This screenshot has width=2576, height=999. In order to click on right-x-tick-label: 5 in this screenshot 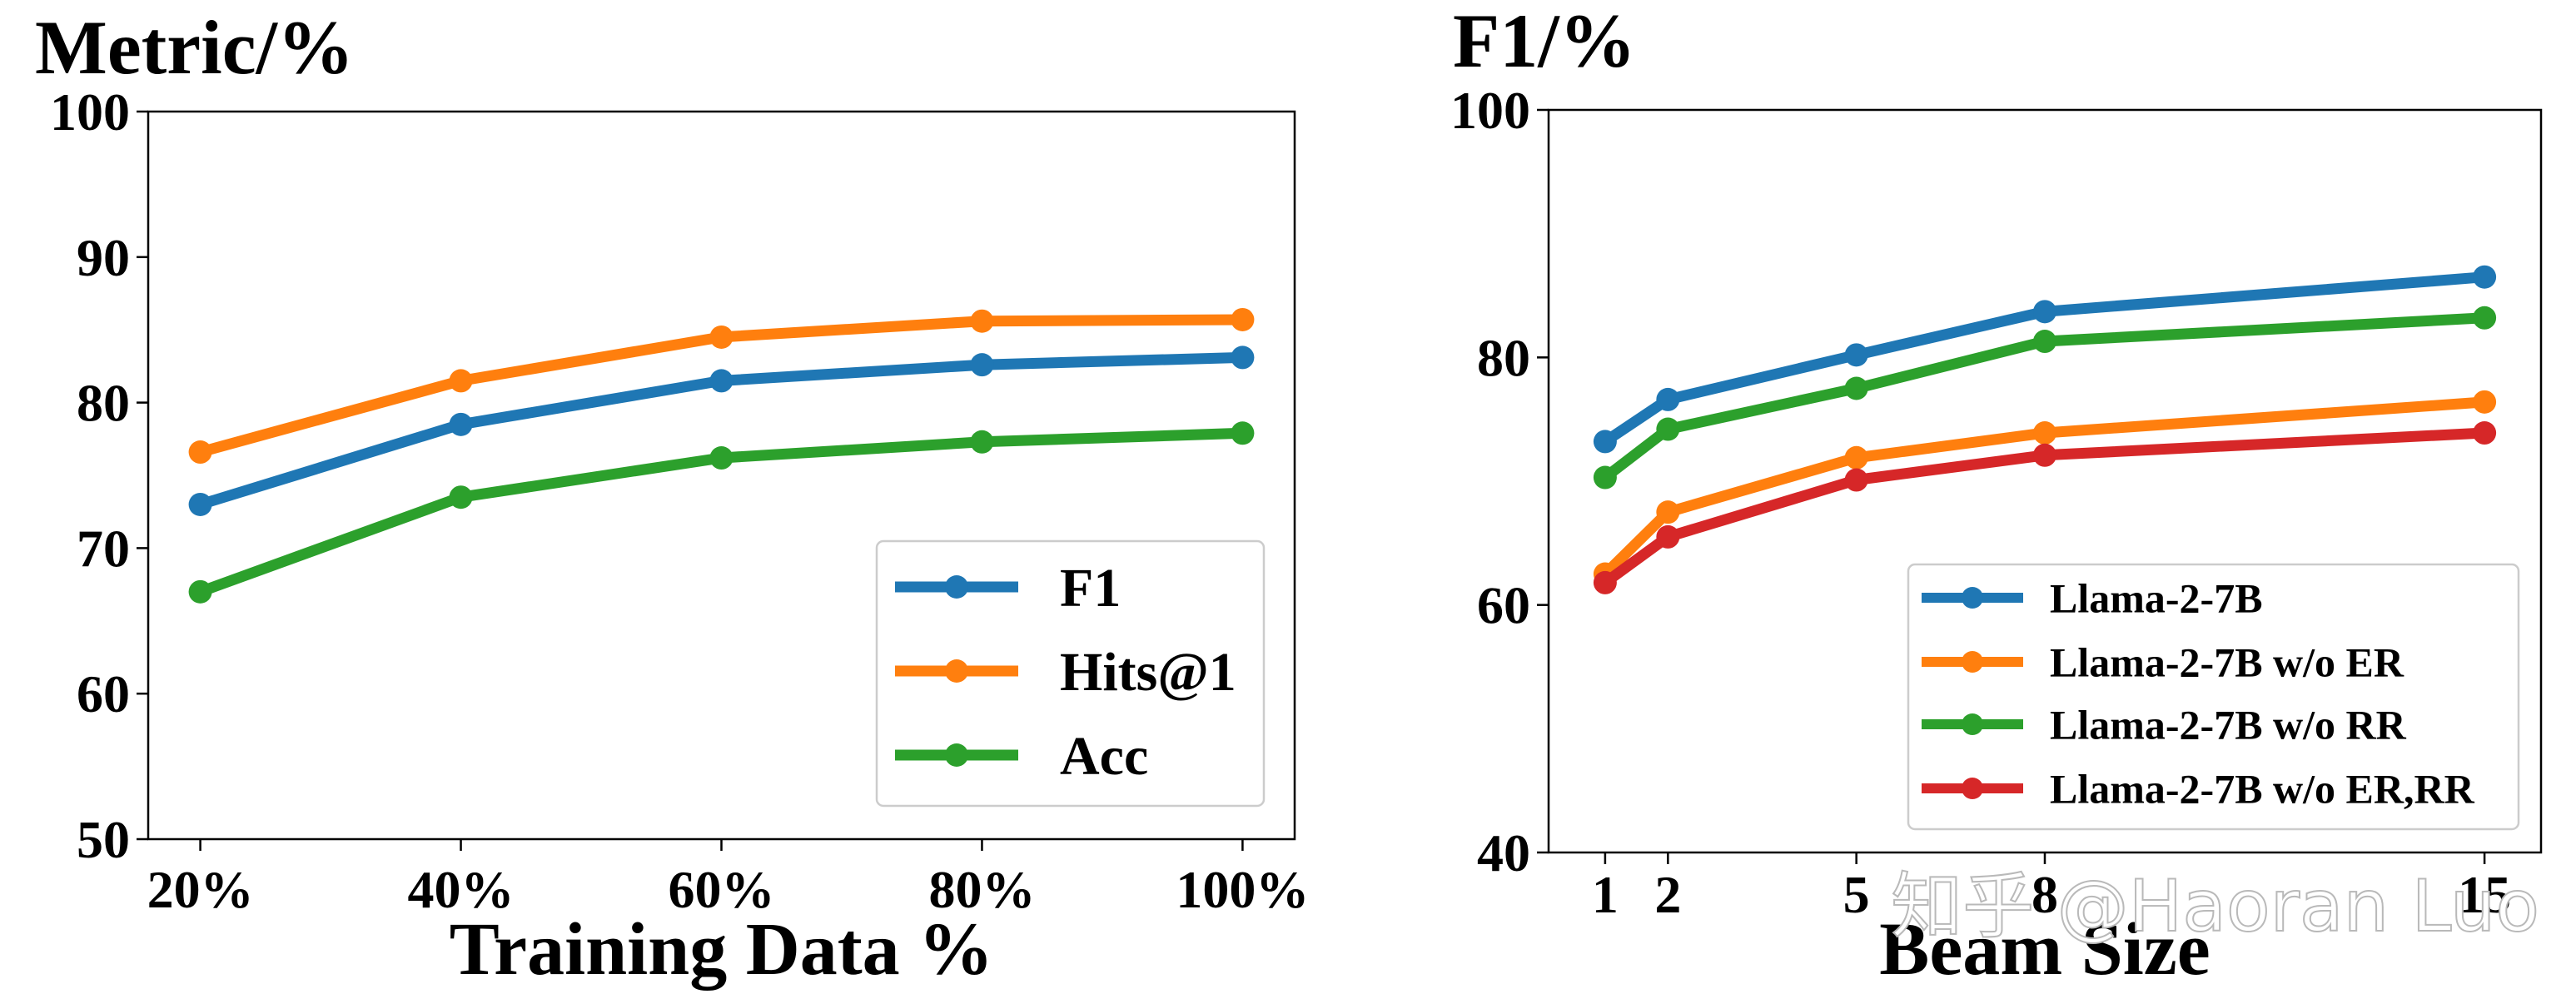, I will do `click(1856, 894)`.